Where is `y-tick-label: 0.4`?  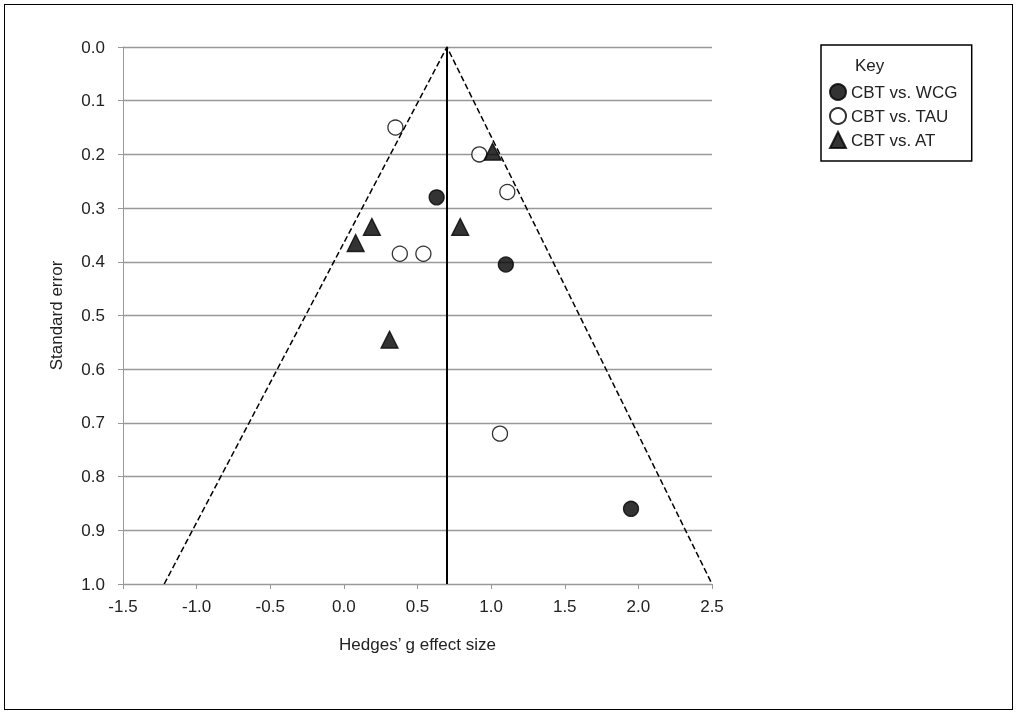 y-tick-label: 0.4 is located at coordinates (93, 262).